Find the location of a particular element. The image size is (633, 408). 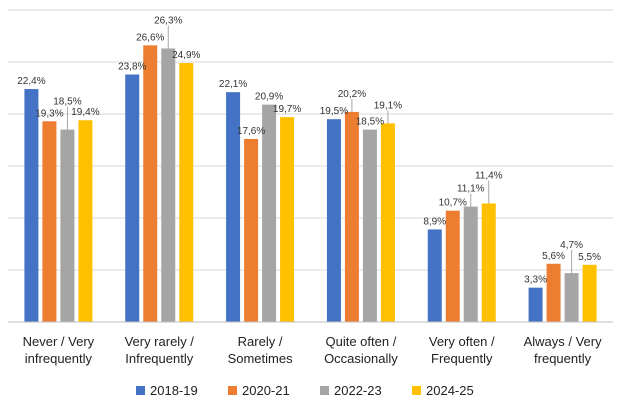

data-label: 17,6% is located at coordinates (251, 131).